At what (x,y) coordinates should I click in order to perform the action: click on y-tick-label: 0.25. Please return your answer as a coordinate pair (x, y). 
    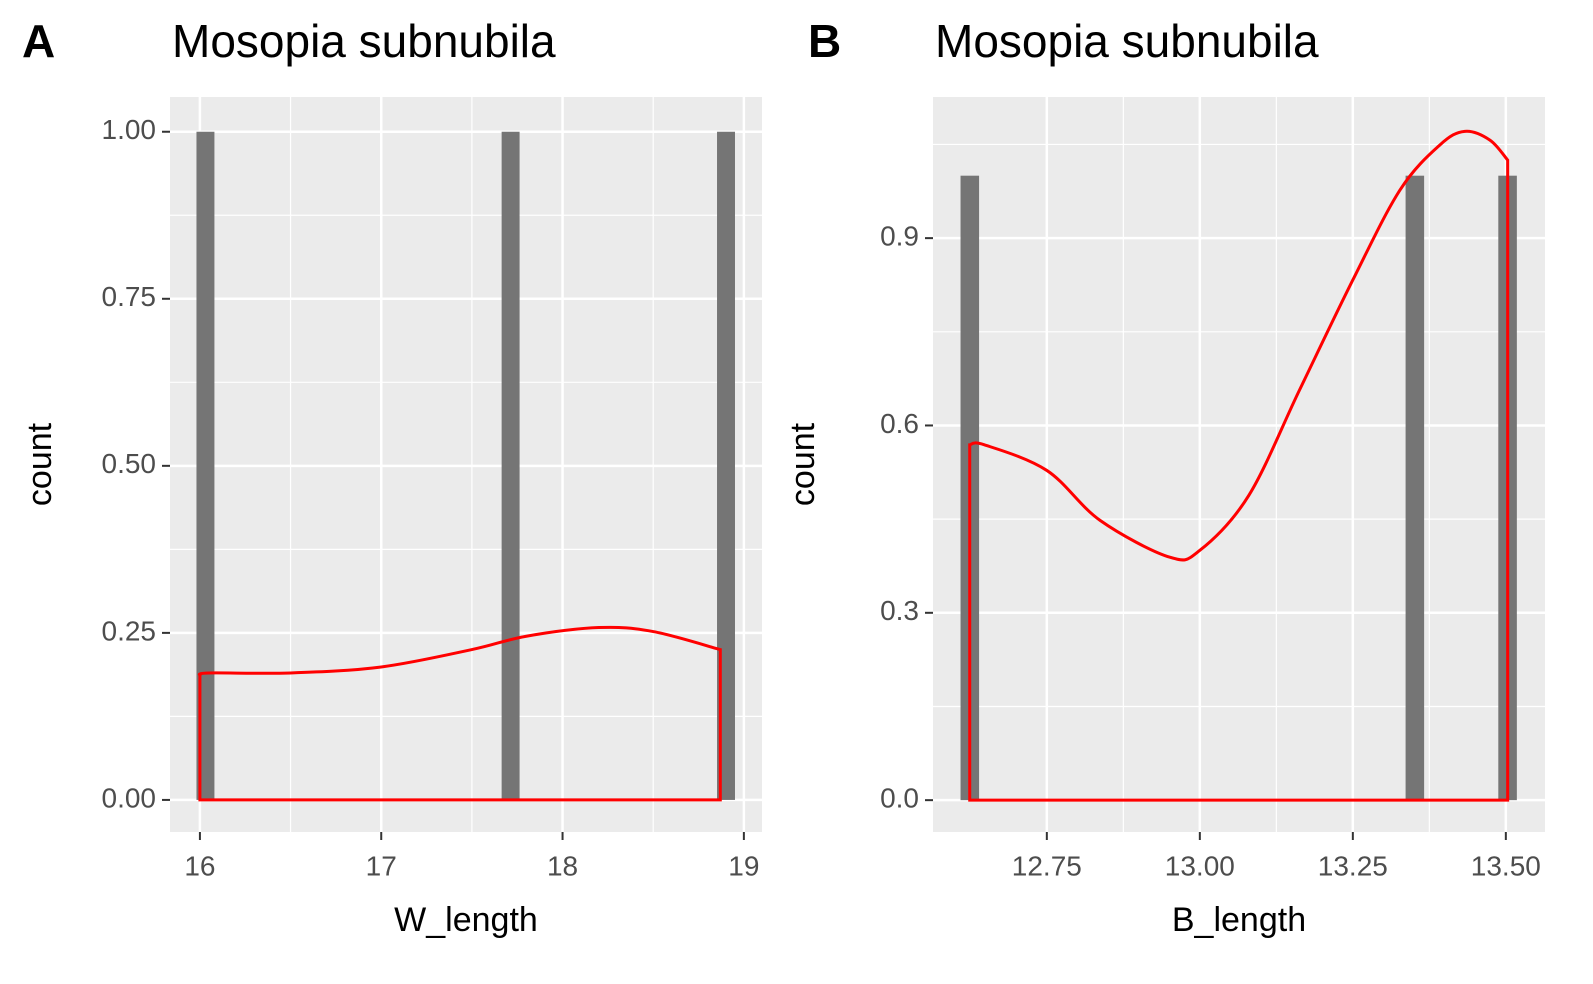
    Looking at the image, I should click on (129, 630).